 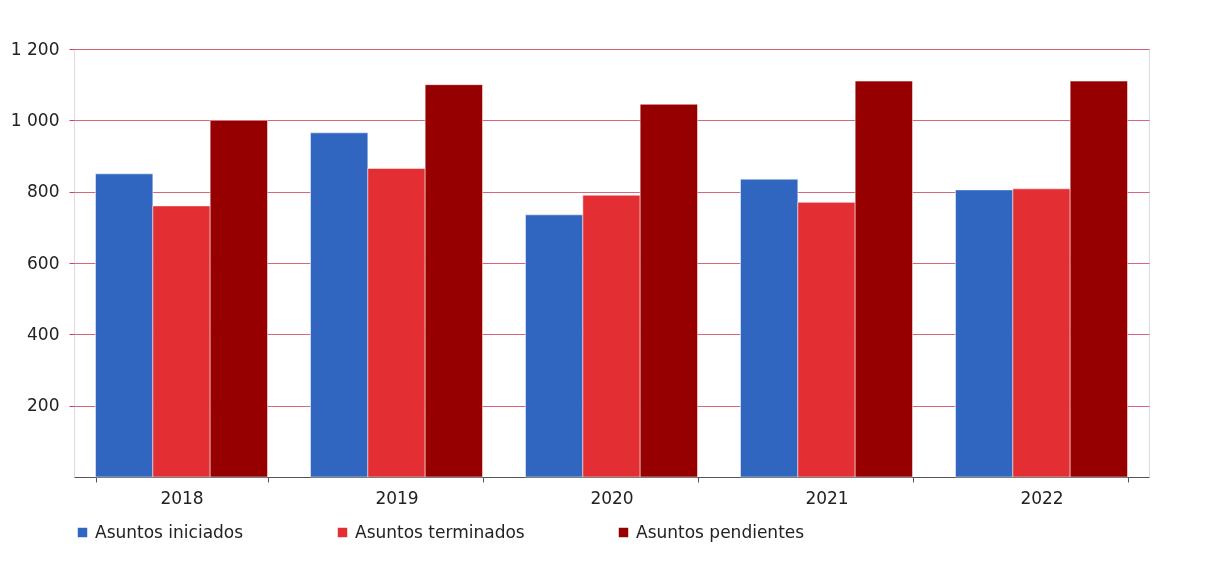 What do you see at coordinates (169, 531) in the screenshot?
I see `legend-label: Asuntos iniciados` at bounding box center [169, 531].